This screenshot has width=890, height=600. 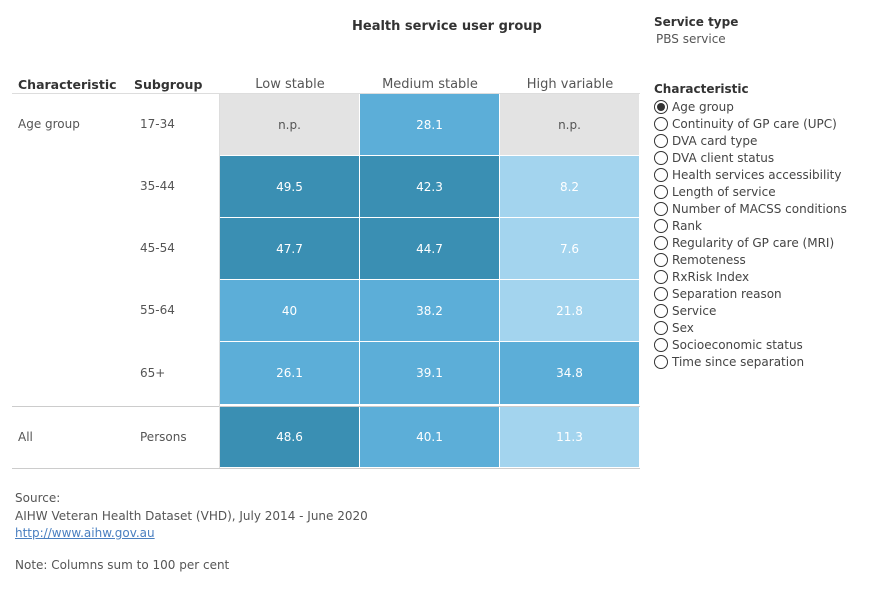 What do you see at coordinates (430, 187) in the screenshot?
I see `table-cell: 42.3` at bounding box center [430, 187].